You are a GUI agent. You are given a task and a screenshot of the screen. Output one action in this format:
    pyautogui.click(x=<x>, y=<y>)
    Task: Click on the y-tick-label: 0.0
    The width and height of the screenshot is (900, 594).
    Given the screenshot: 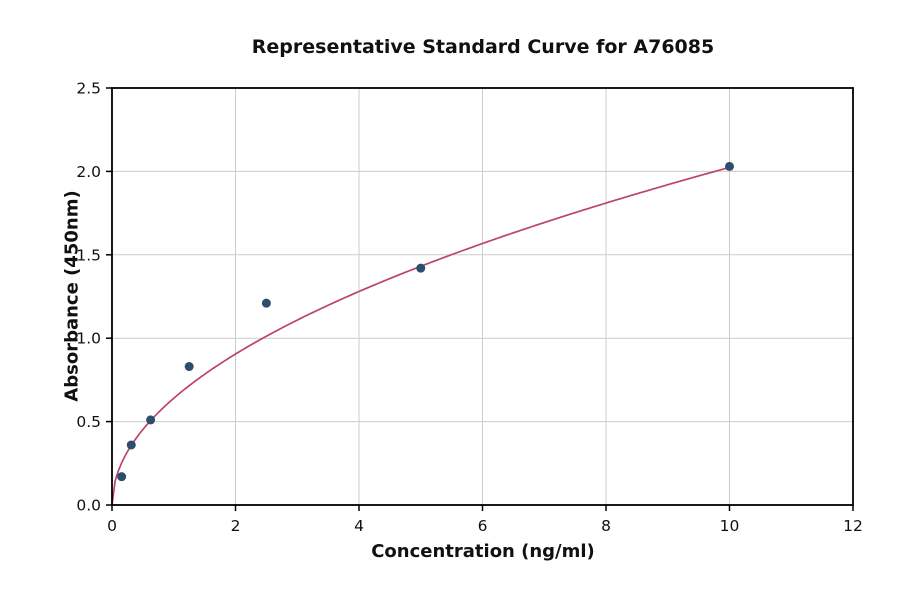 What is the action you would take?
    pyautogui.click(x=88, y=506)
    